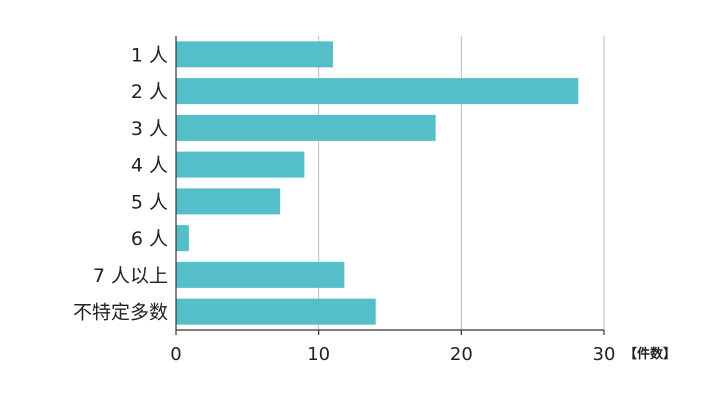 Image resolution: width=728 pixels, height=409 pixels. What do you see at coordinates (318, 354) in the screenshot?
I see `x-tick-label-10: 10` at bounding box center [318, 354].